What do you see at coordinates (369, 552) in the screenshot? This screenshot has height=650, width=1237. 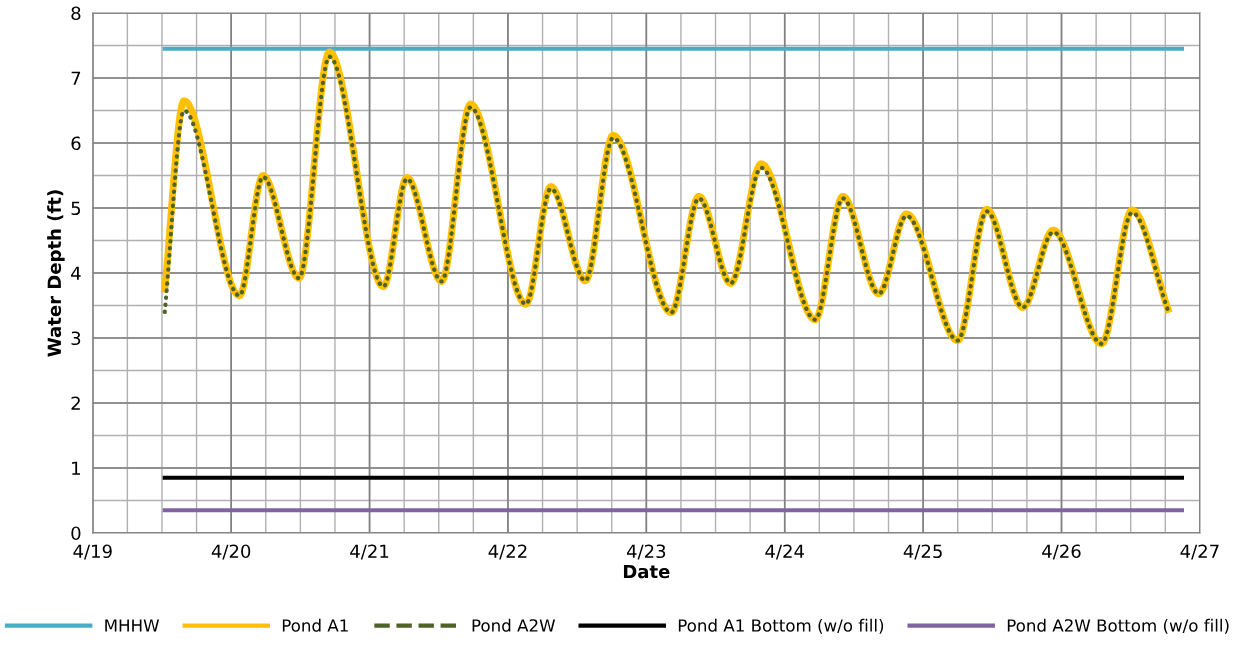 I see `x-tick-label: 4/21` at bounding box center [369, 552].